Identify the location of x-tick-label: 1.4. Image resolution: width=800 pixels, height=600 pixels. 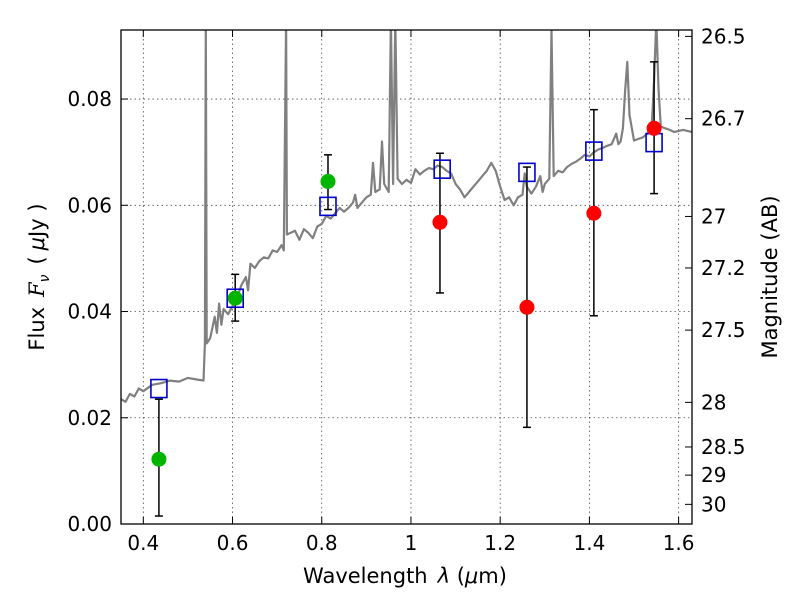
(589, 543).